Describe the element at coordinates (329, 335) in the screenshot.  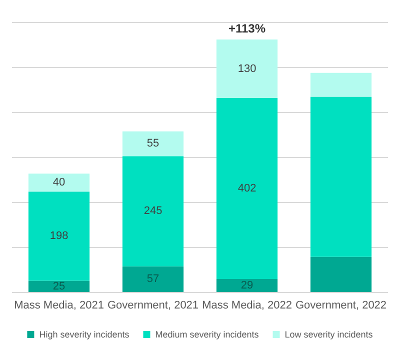
I see `legend-label: Low severity incidents` at that location.